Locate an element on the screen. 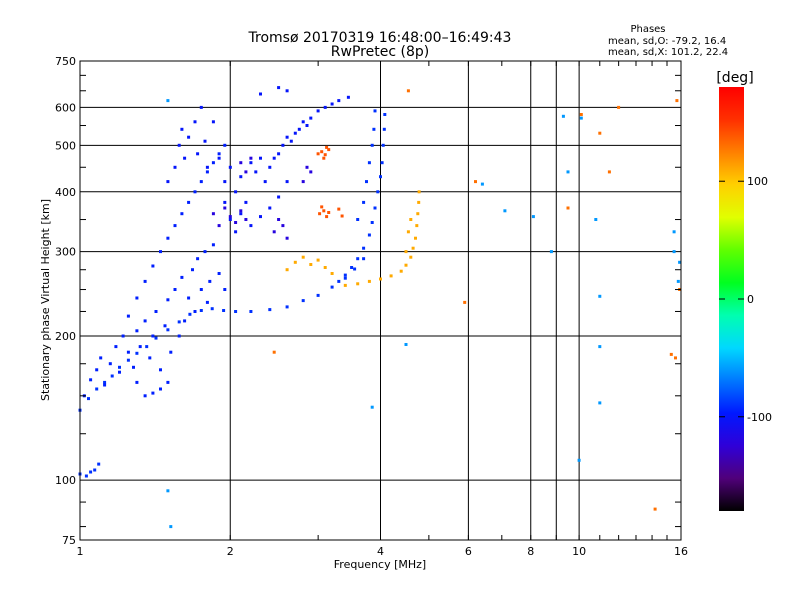  y-tick-label: 400 is located at coordinates (65, 192).